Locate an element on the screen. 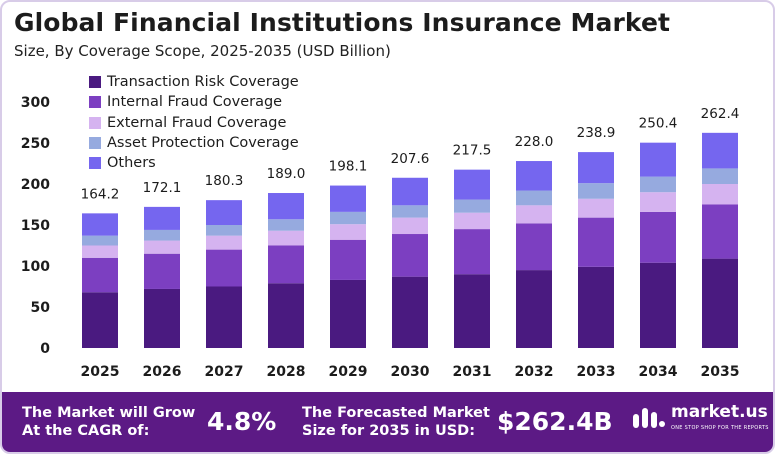 Image resolution: width=775 pixels, height=454 pixels. total-label: 172.1 is located at coordinates (162, 188).